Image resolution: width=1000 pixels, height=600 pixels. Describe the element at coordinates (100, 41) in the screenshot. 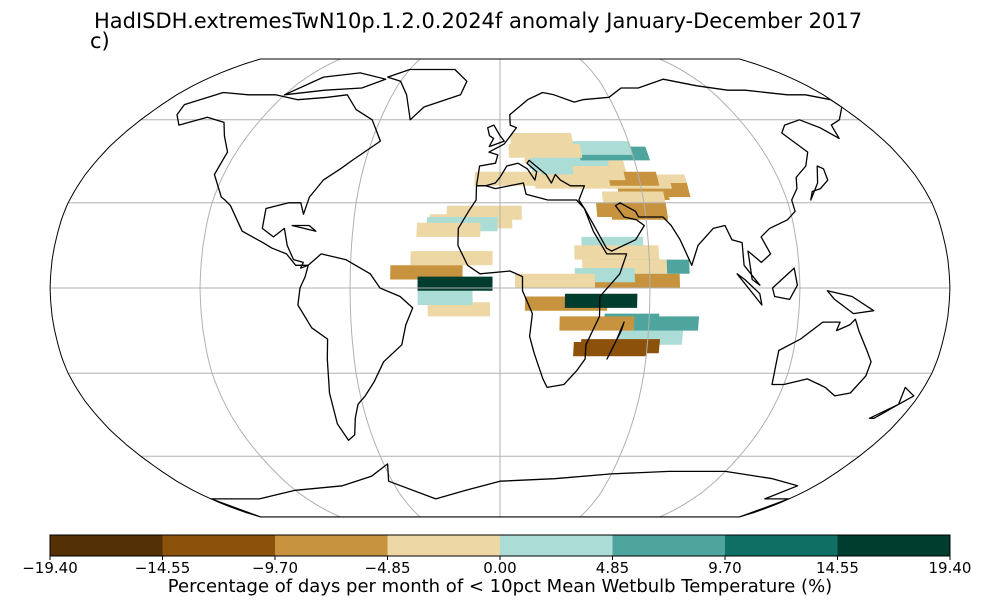

I see `panel-label: c)` at that location.